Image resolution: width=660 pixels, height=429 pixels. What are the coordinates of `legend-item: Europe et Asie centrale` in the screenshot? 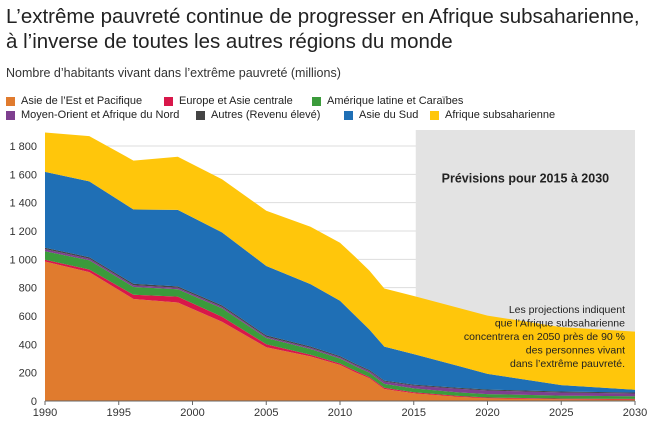 It's located at (228, 101).